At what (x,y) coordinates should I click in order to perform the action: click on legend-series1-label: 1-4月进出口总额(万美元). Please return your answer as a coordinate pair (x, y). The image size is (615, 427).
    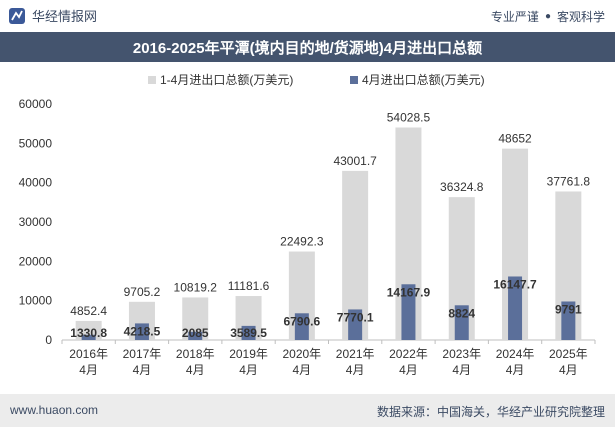
    Looking at the image, I should click on (226, 80).